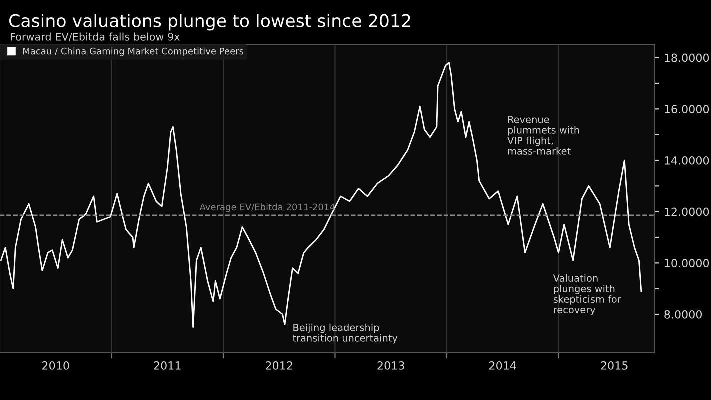 The image size is (711, 400). Describe the element at coordinates (544, 135) in the screenshot. I see `annotation: Revenue plummets with VIP flight, mass-market` at that location.